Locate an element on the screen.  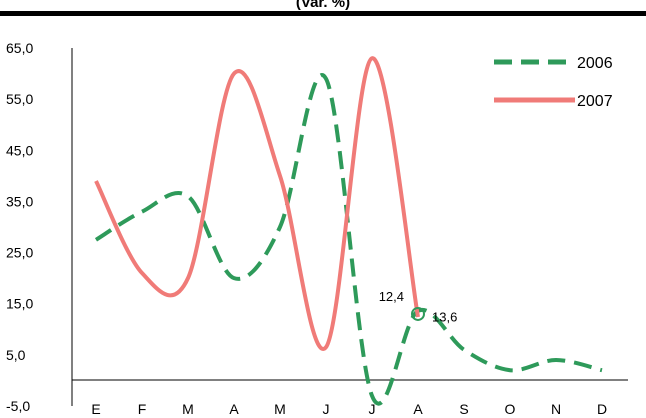
x-tick-label: D is located at coordinates (602, 409).